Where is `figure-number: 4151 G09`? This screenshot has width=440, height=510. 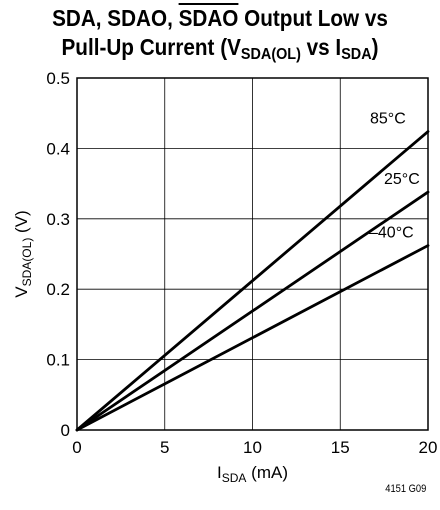
figure-number: 4151 G09 is located at coordinates (405, 489).